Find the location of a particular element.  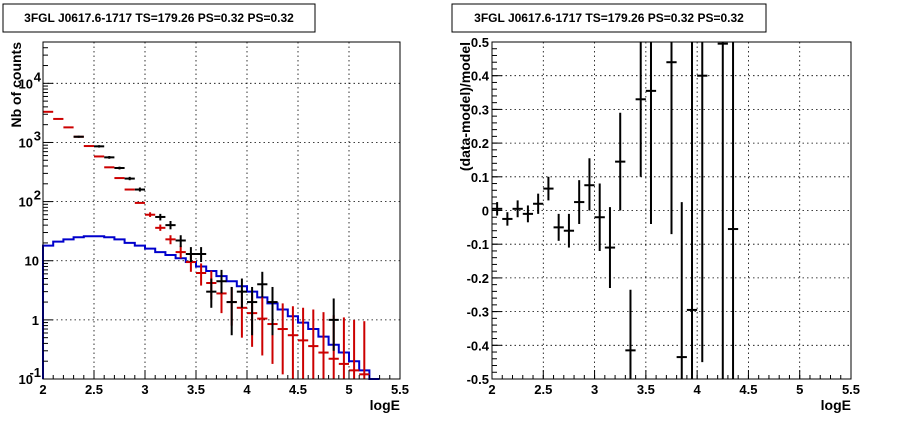

counts-x-tick-label: 3.5 is located at coordinates (196, 389).